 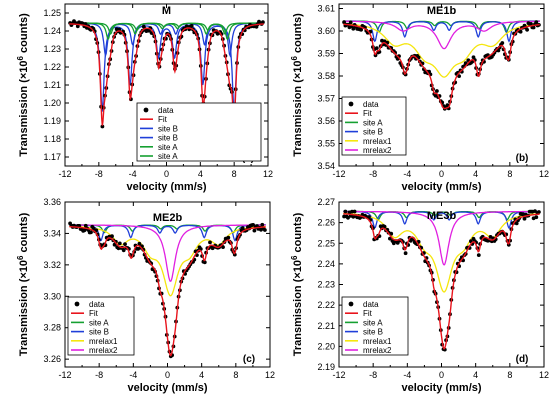 I want to click on plot-area, so click(x=441, y=280).